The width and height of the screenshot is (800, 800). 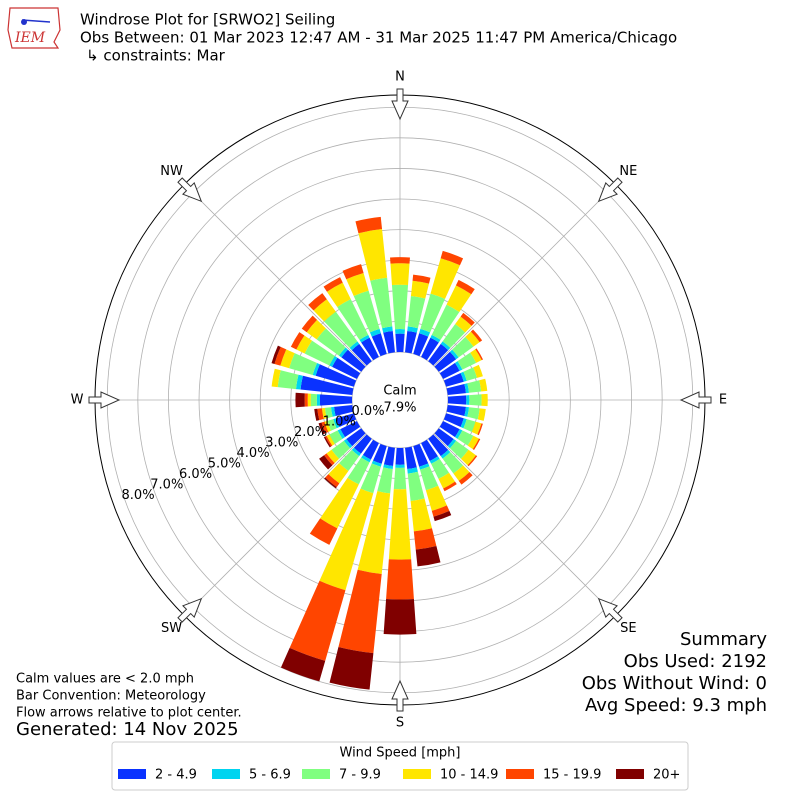 What do you see at coordinates (138, 495) in the screenshot?
I see `r-tick-label: 8.0%` at bounding box center [138, 495].